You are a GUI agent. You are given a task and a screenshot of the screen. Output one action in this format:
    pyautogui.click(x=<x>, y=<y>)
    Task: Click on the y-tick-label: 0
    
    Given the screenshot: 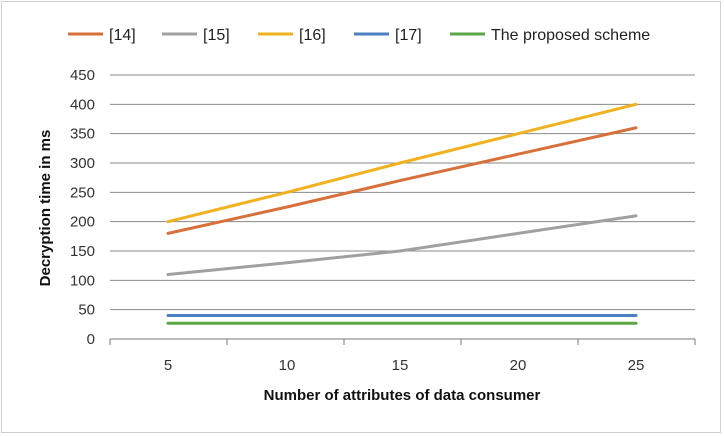 What is the action you would take?
    pyautogui.click(x=91, y=339)
    